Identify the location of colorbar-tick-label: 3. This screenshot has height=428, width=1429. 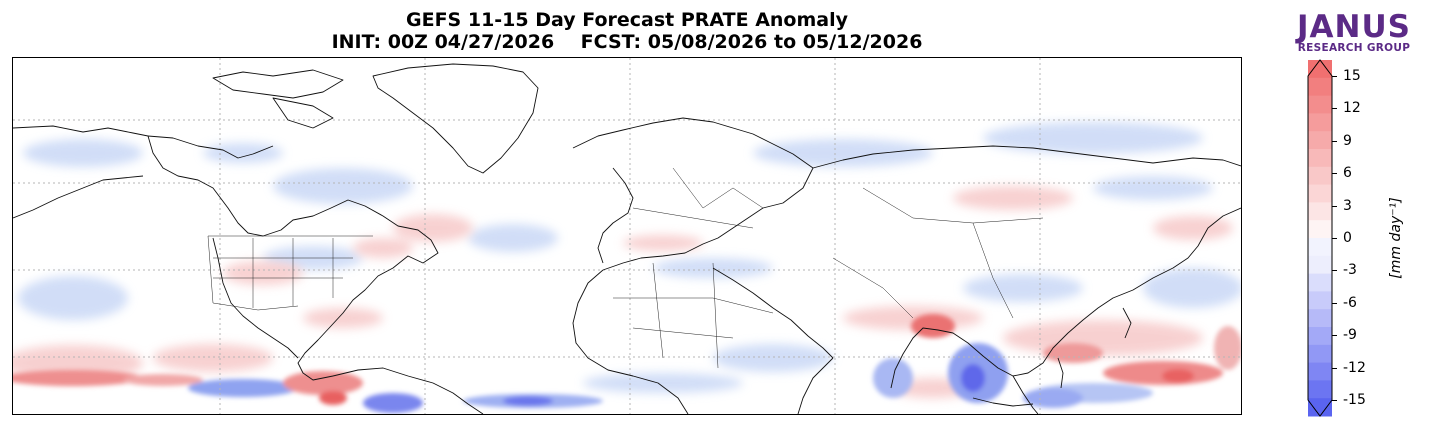
(1347, 205).